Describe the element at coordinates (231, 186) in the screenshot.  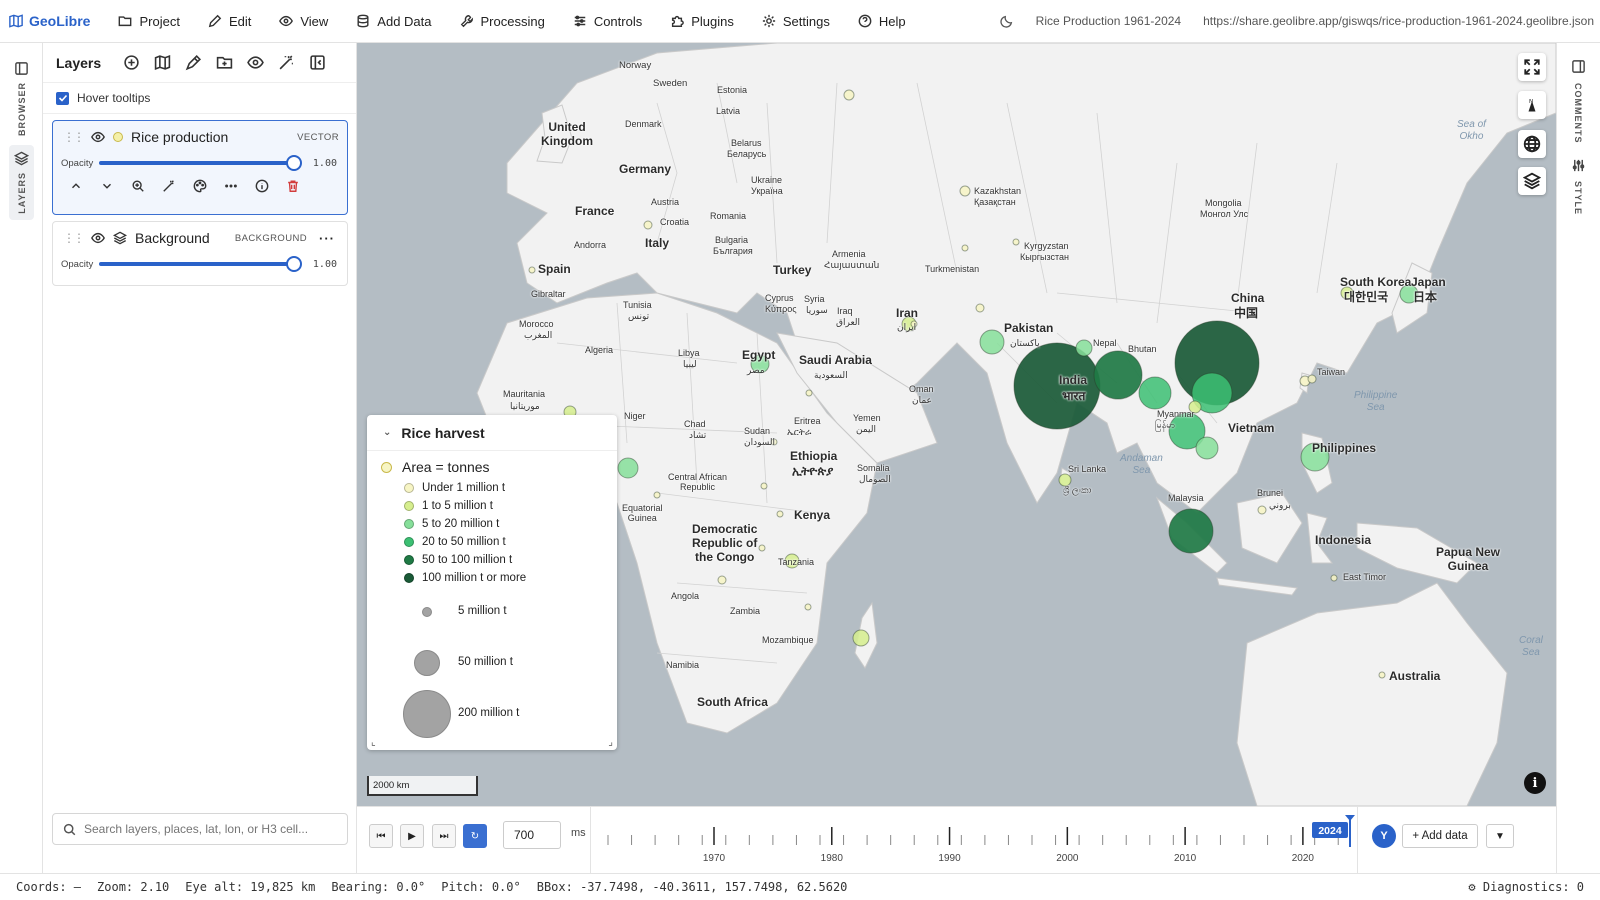
I see `more-icon` at that location.